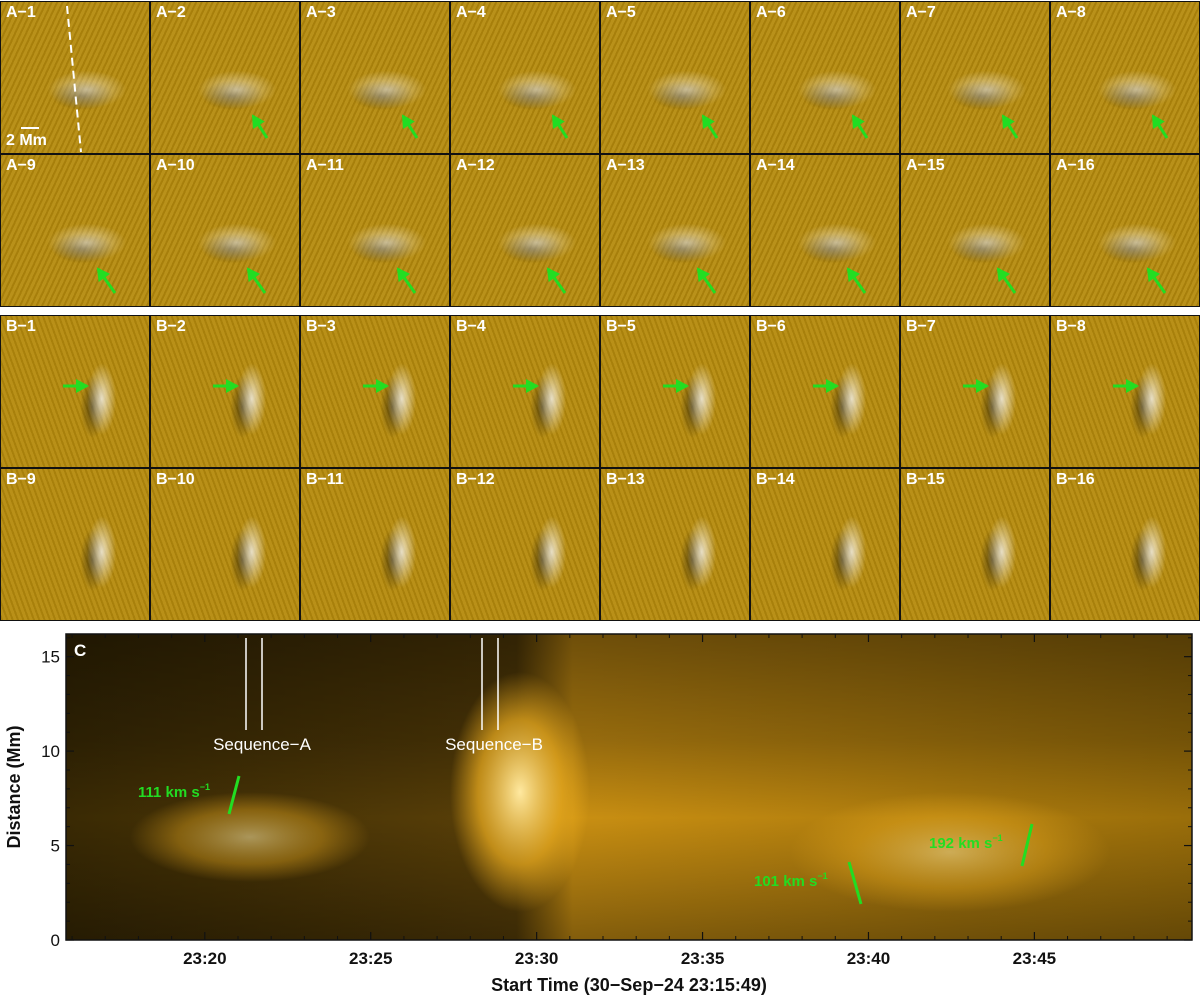 The image size is (1200, 996). Describe the element at coordinates (825, 77) in the screenshot. I see `image-panel: A−6` at that location.